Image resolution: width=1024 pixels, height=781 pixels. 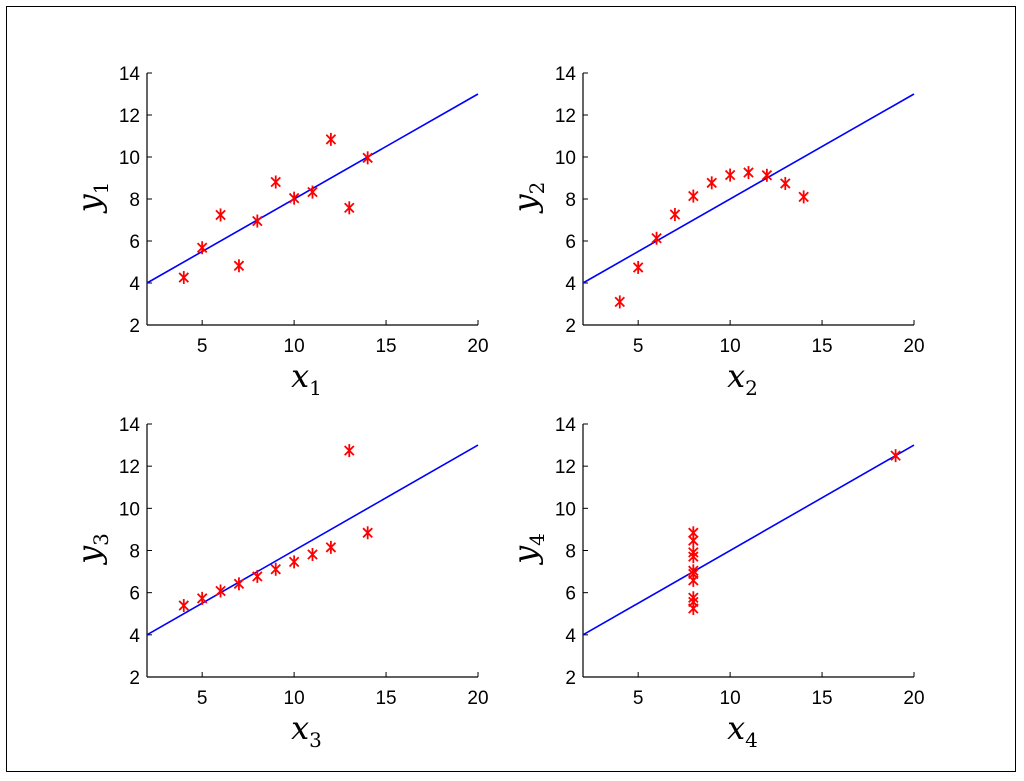 What do you see at coordinates (537, 539) in the screenshot?
I see `y-axis-label-sub: 4` at bounding box center [537, 539].